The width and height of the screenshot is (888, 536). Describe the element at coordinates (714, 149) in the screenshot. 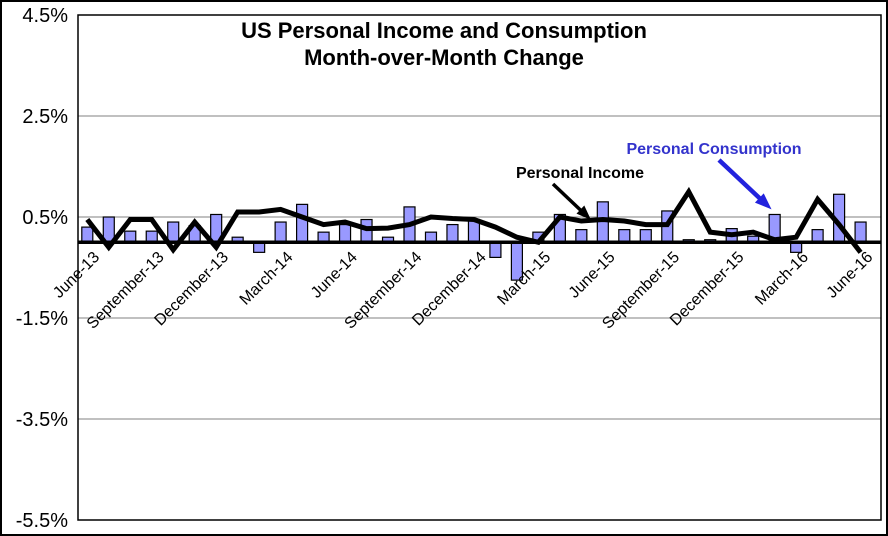

I see `personal-consumption-annotation: Personal Consumption` at that location.